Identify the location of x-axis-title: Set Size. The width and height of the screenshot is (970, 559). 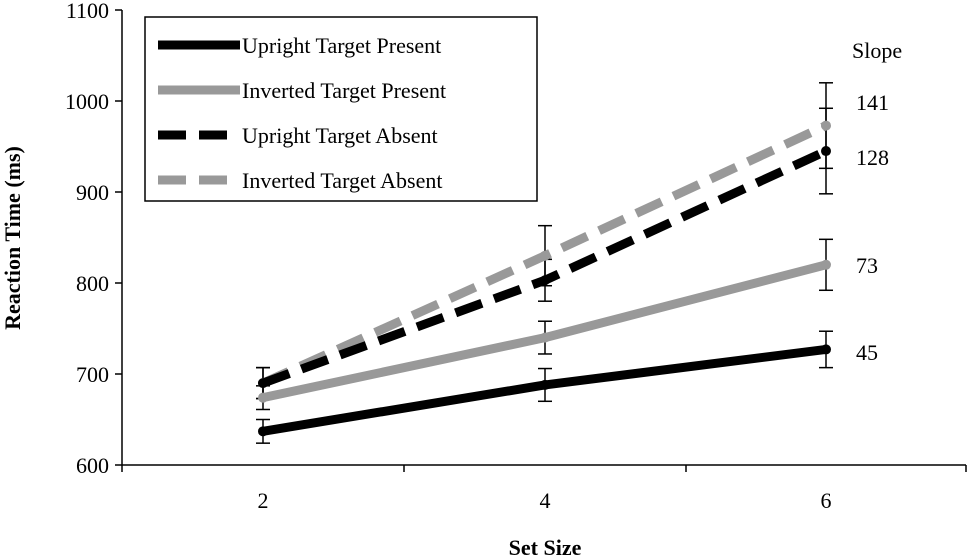
(545, 547).